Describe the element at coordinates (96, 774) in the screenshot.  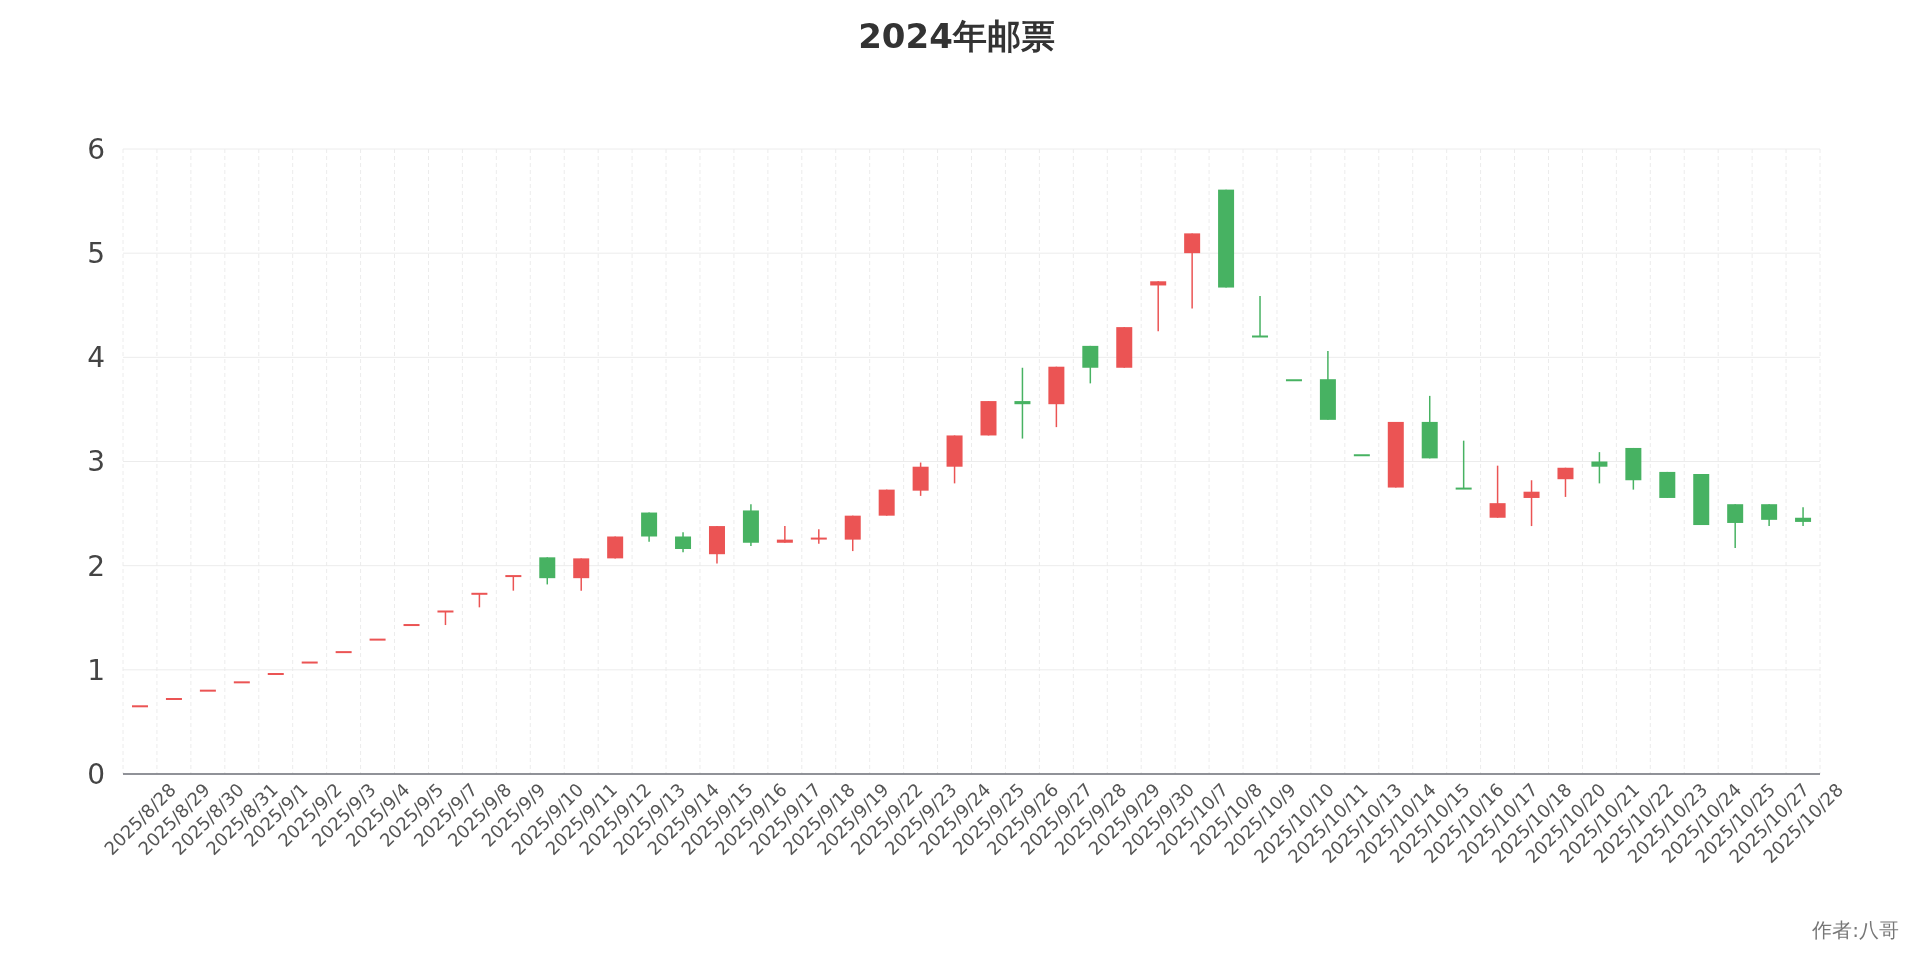
I see `y-tick-label: 0` at that location.